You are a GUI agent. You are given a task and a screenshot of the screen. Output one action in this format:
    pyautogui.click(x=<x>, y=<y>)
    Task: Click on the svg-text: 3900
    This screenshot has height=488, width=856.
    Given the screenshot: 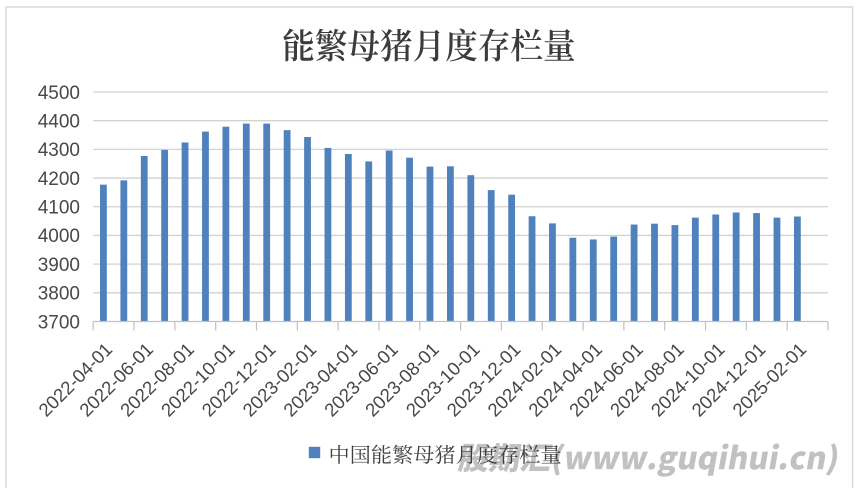 What is the action you would take?
    pyautogui.click(x=59, y=265)
    